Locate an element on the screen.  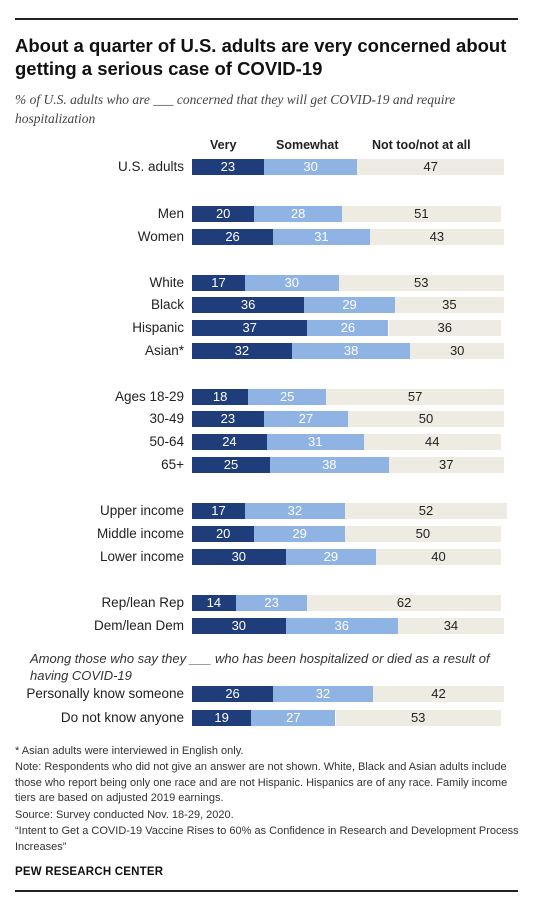
bottom-rule is located at coordinates (266, 891).